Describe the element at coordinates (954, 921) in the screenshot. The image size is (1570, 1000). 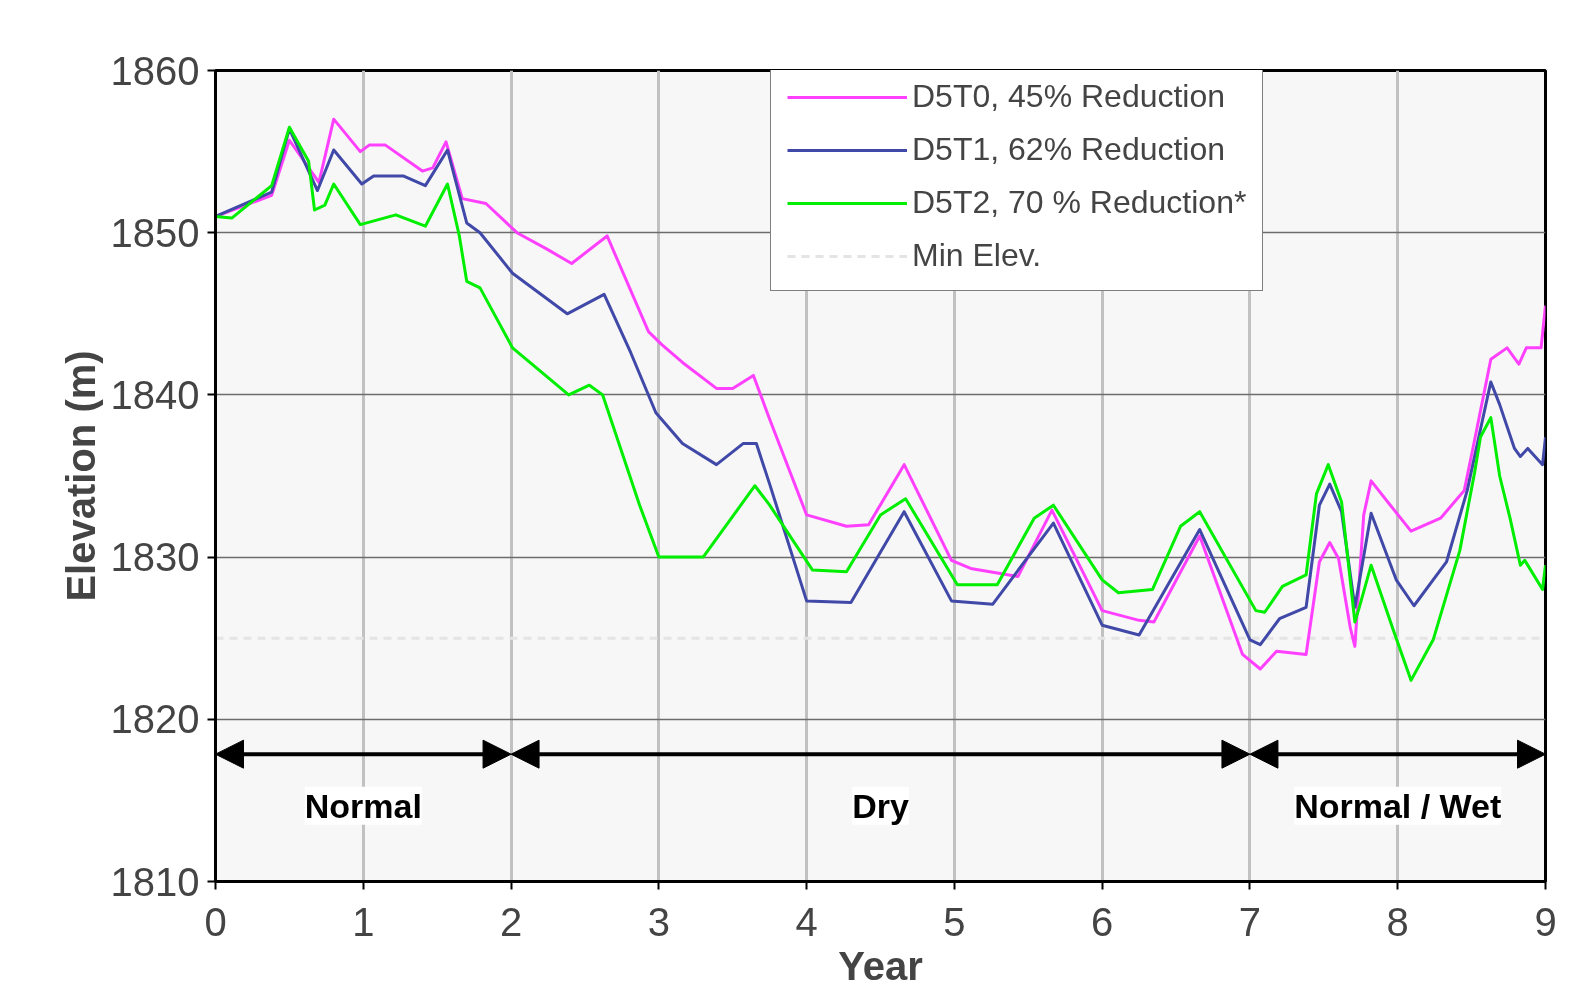
I see `x-tick-label: 5` at that location.